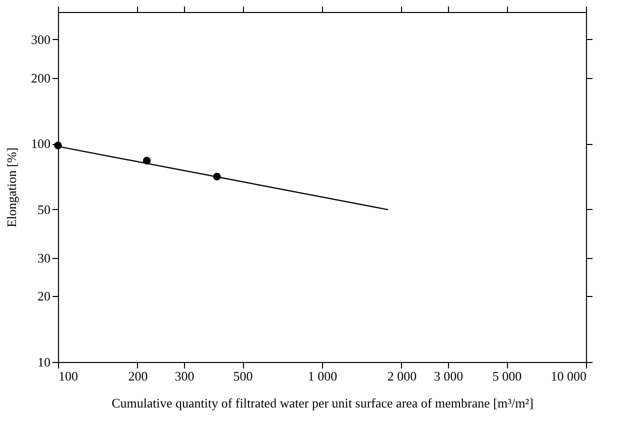 Image resolution: width=629 pixels, height=426 pixels. Describe the element at coordinates (323, 376) in the screenshot. I see `x-tick-label: 1 000` at that location.